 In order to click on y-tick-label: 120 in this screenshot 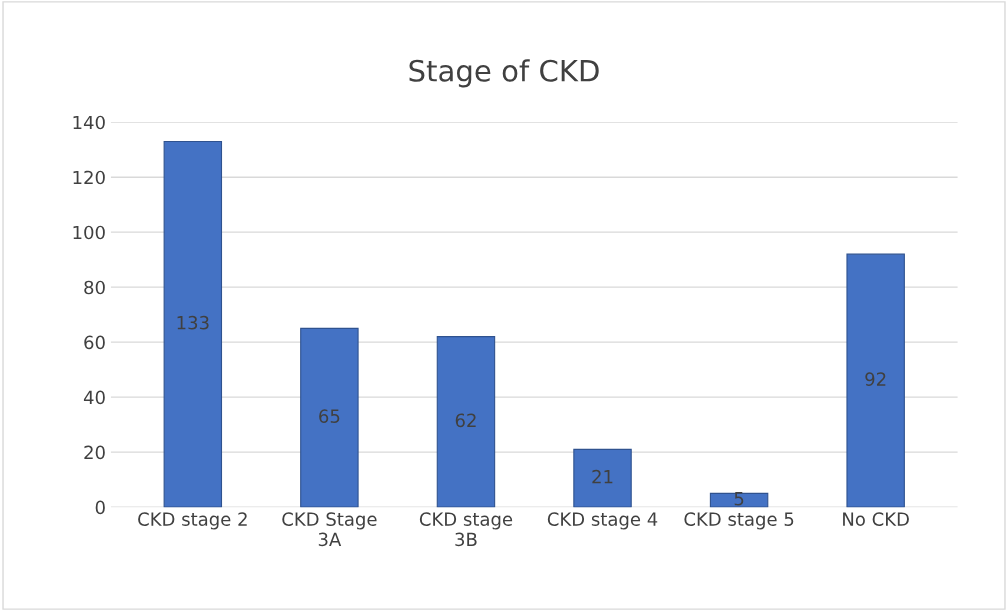, I will do `click(89, 177)`.